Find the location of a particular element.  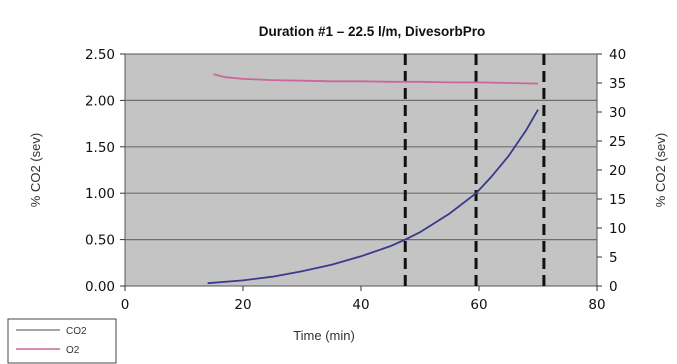

left-tick-label: 2.00 is located at coordinates (100, 101).